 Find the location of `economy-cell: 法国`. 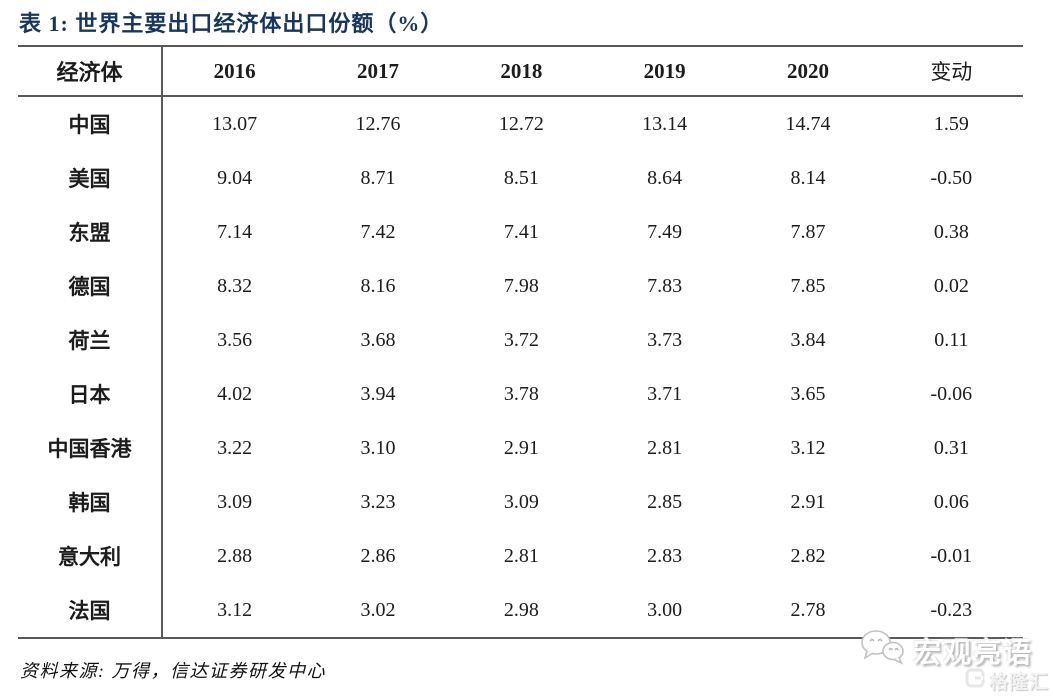

economy-cell: 法国 is located at coordinates (90, 610).